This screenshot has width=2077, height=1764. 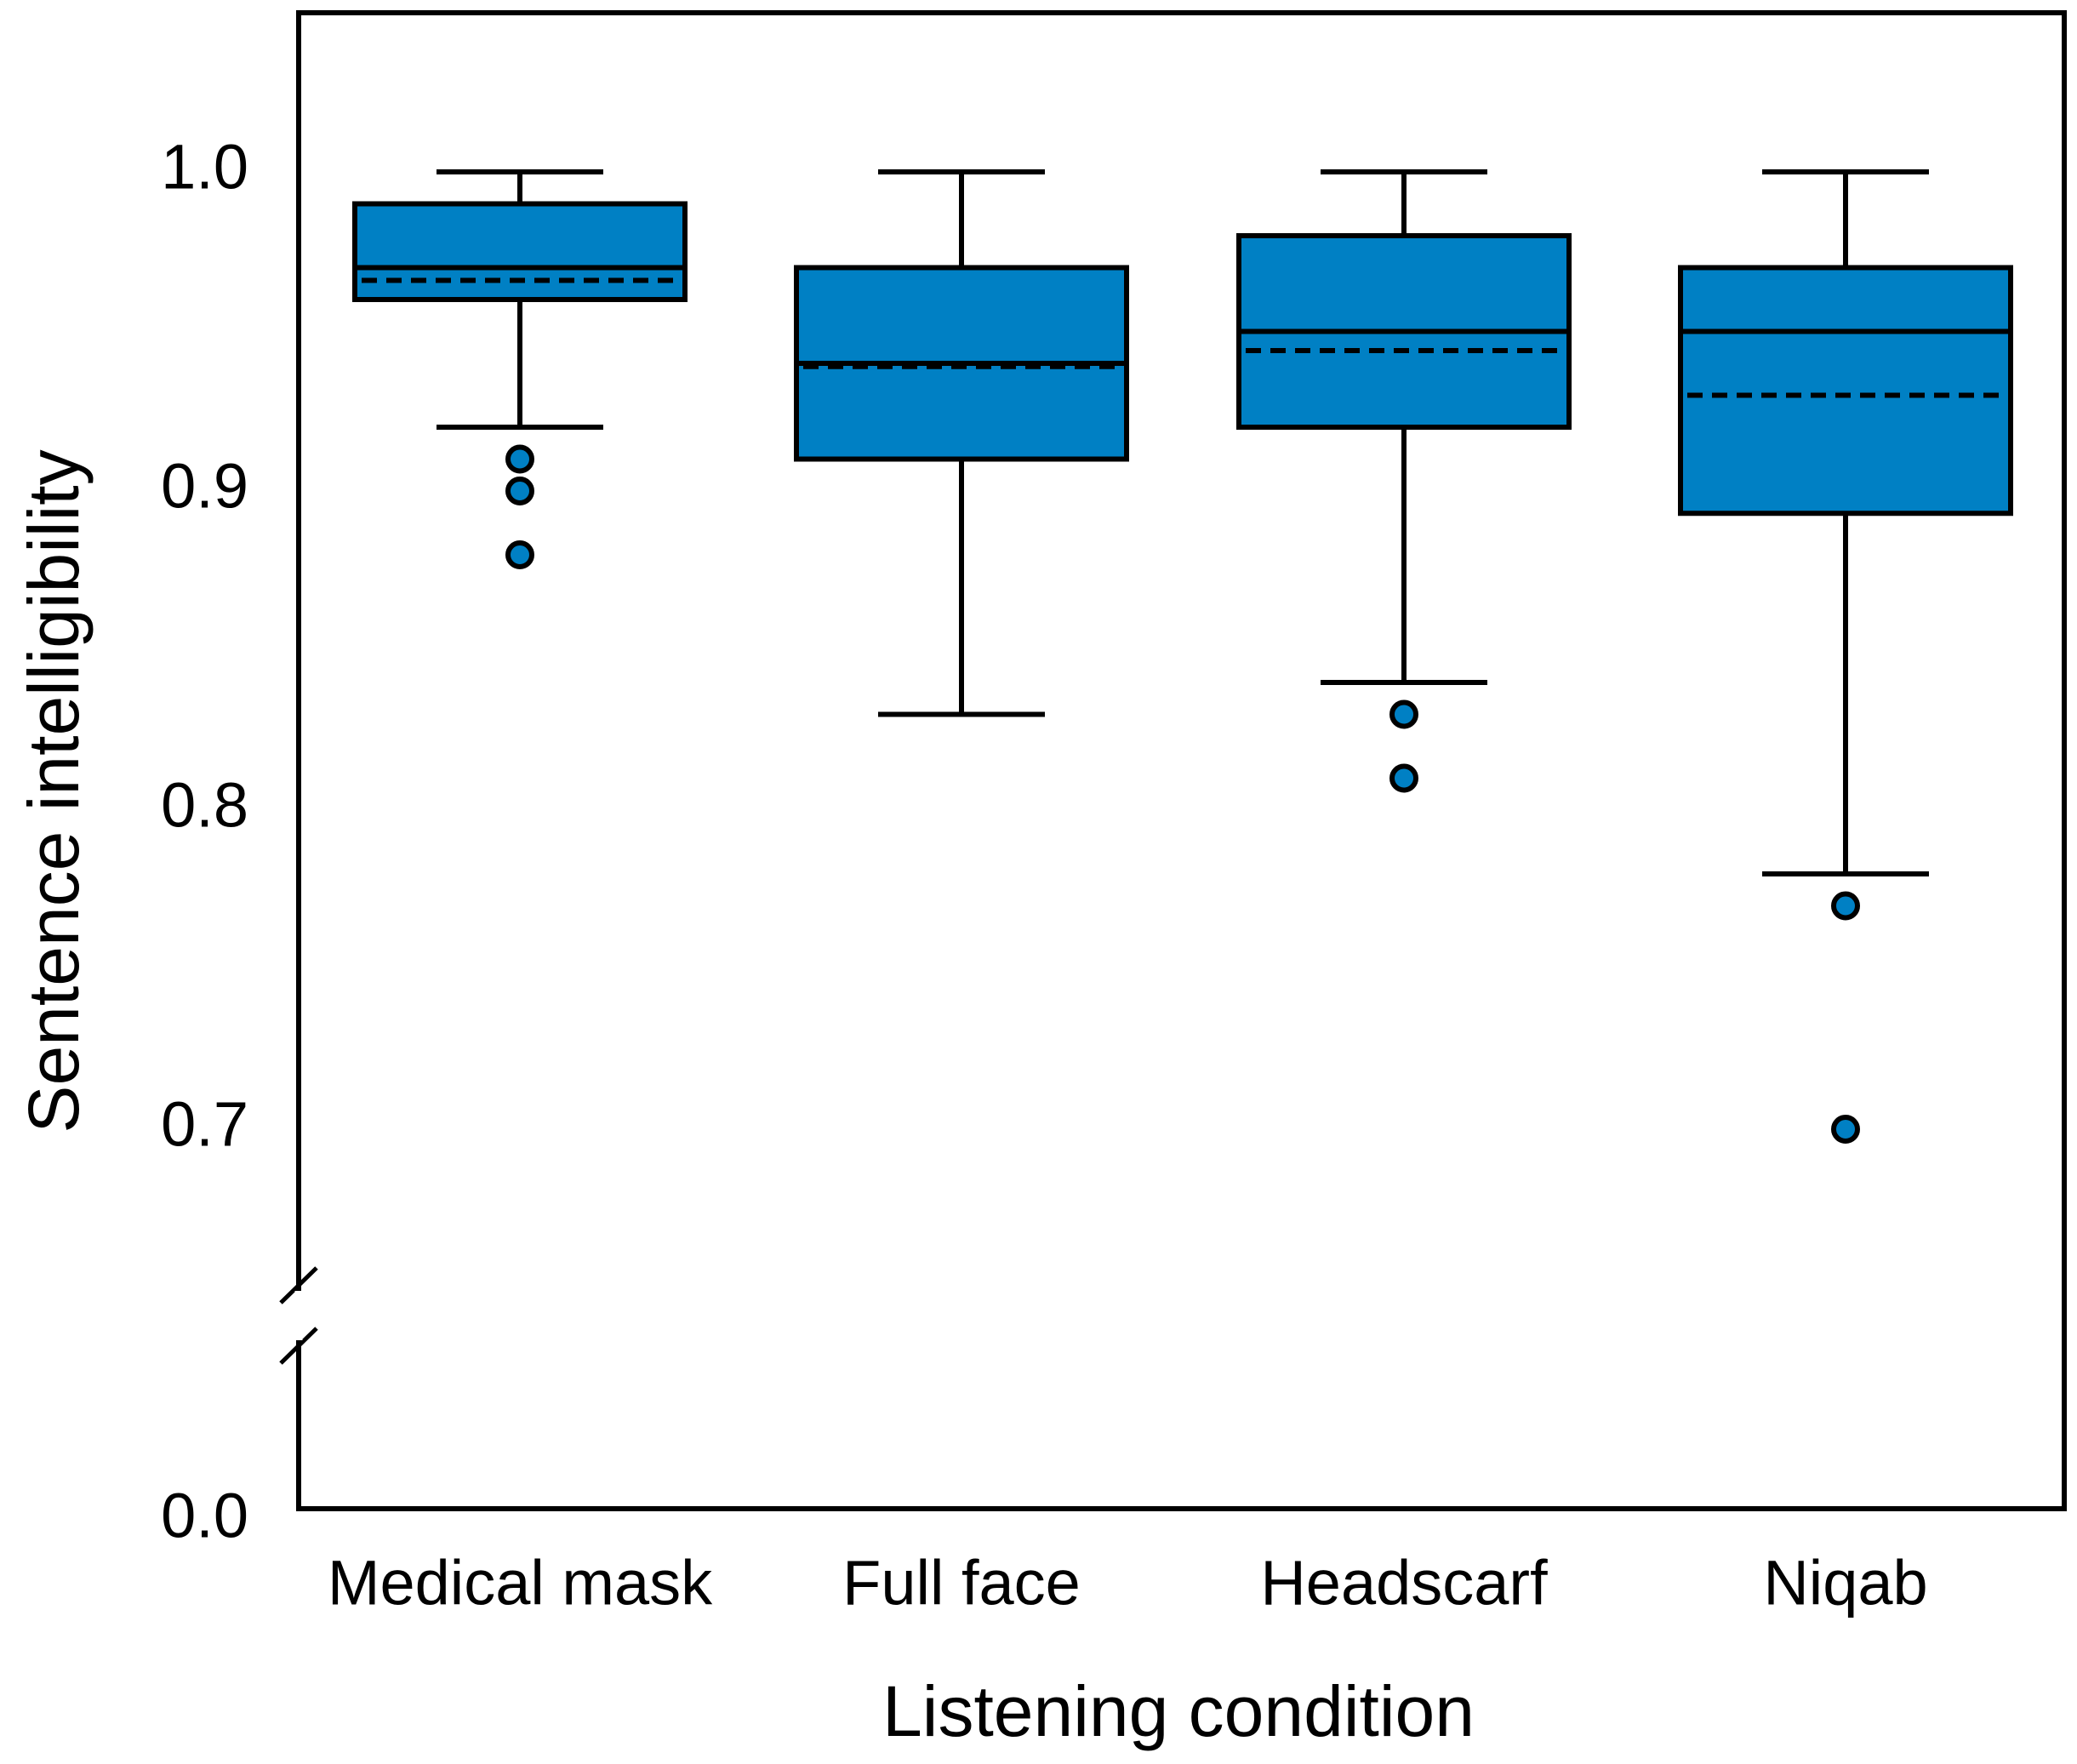 I want to click on box-group-full-face, so click(x=961, y=443).